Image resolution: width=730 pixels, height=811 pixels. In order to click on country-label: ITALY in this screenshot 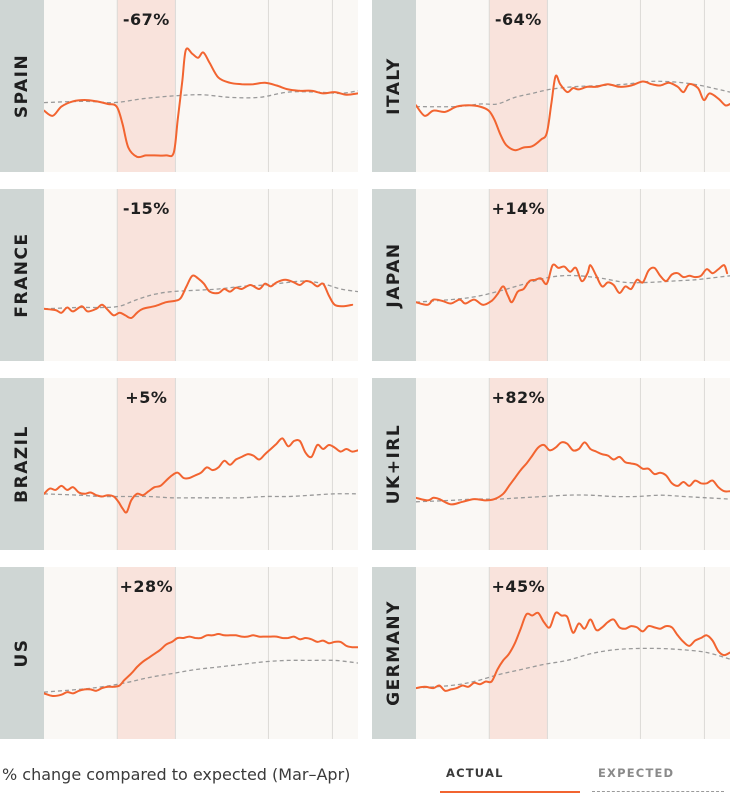, I will do `click(394, 86)`.